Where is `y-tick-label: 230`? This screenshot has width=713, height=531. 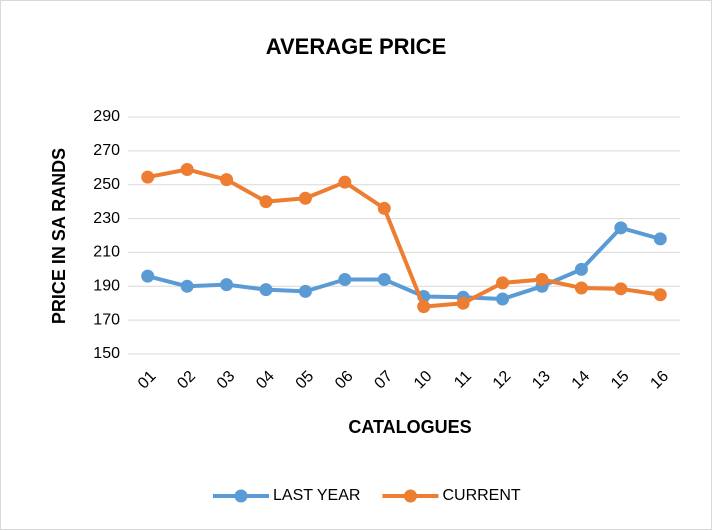 y-tick-label: 230 is located at coordinates (106, 218).